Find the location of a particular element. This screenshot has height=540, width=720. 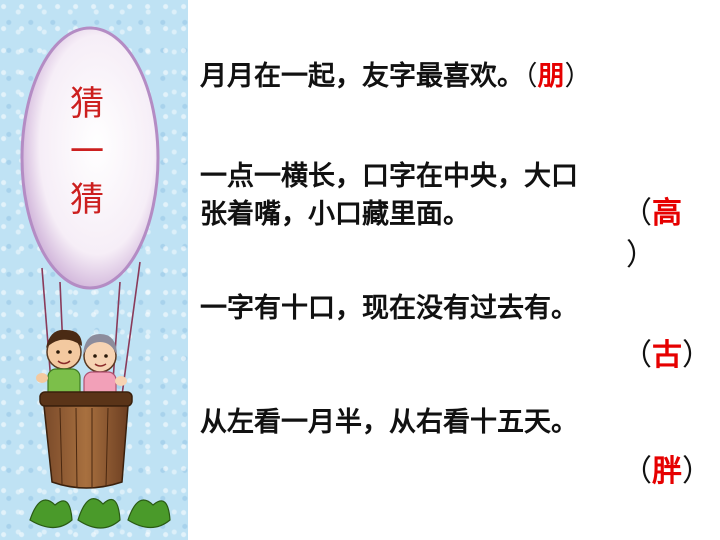

riddle-3-question: 一字有十口，现在没有过去有。 is located at coordinates (389, 308).